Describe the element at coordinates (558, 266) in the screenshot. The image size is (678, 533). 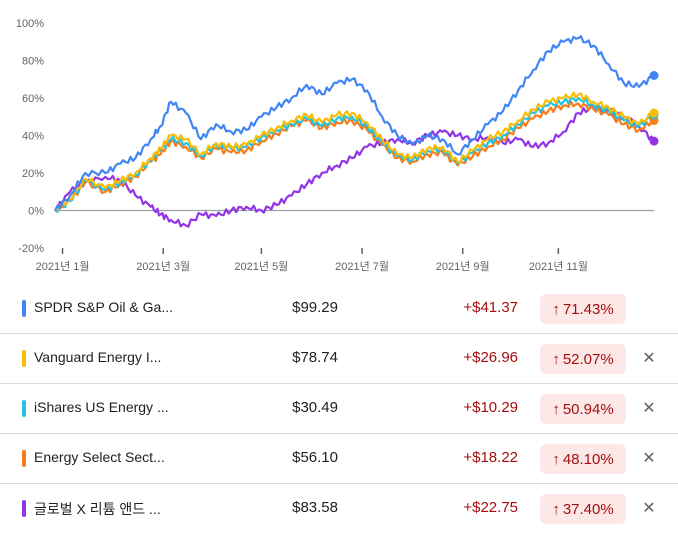
I see `x-tick-label: 2021년 11월` at that location.